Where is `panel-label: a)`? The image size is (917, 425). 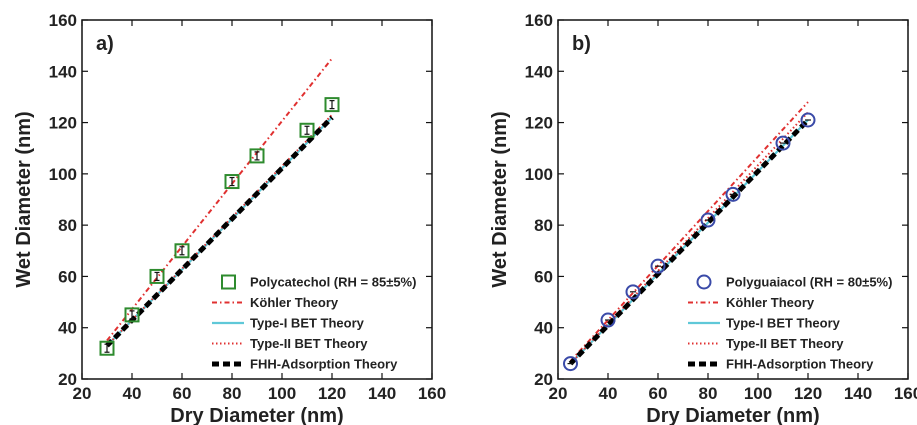 panel-label: a) is located at coordinates (105, 44).